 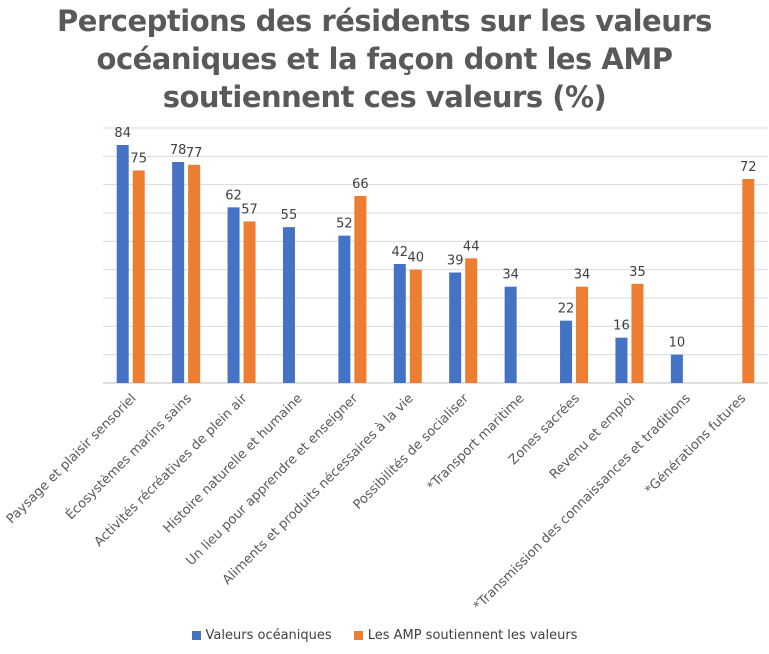 I want to click on data-label: 42, so click(x=400, y=252).